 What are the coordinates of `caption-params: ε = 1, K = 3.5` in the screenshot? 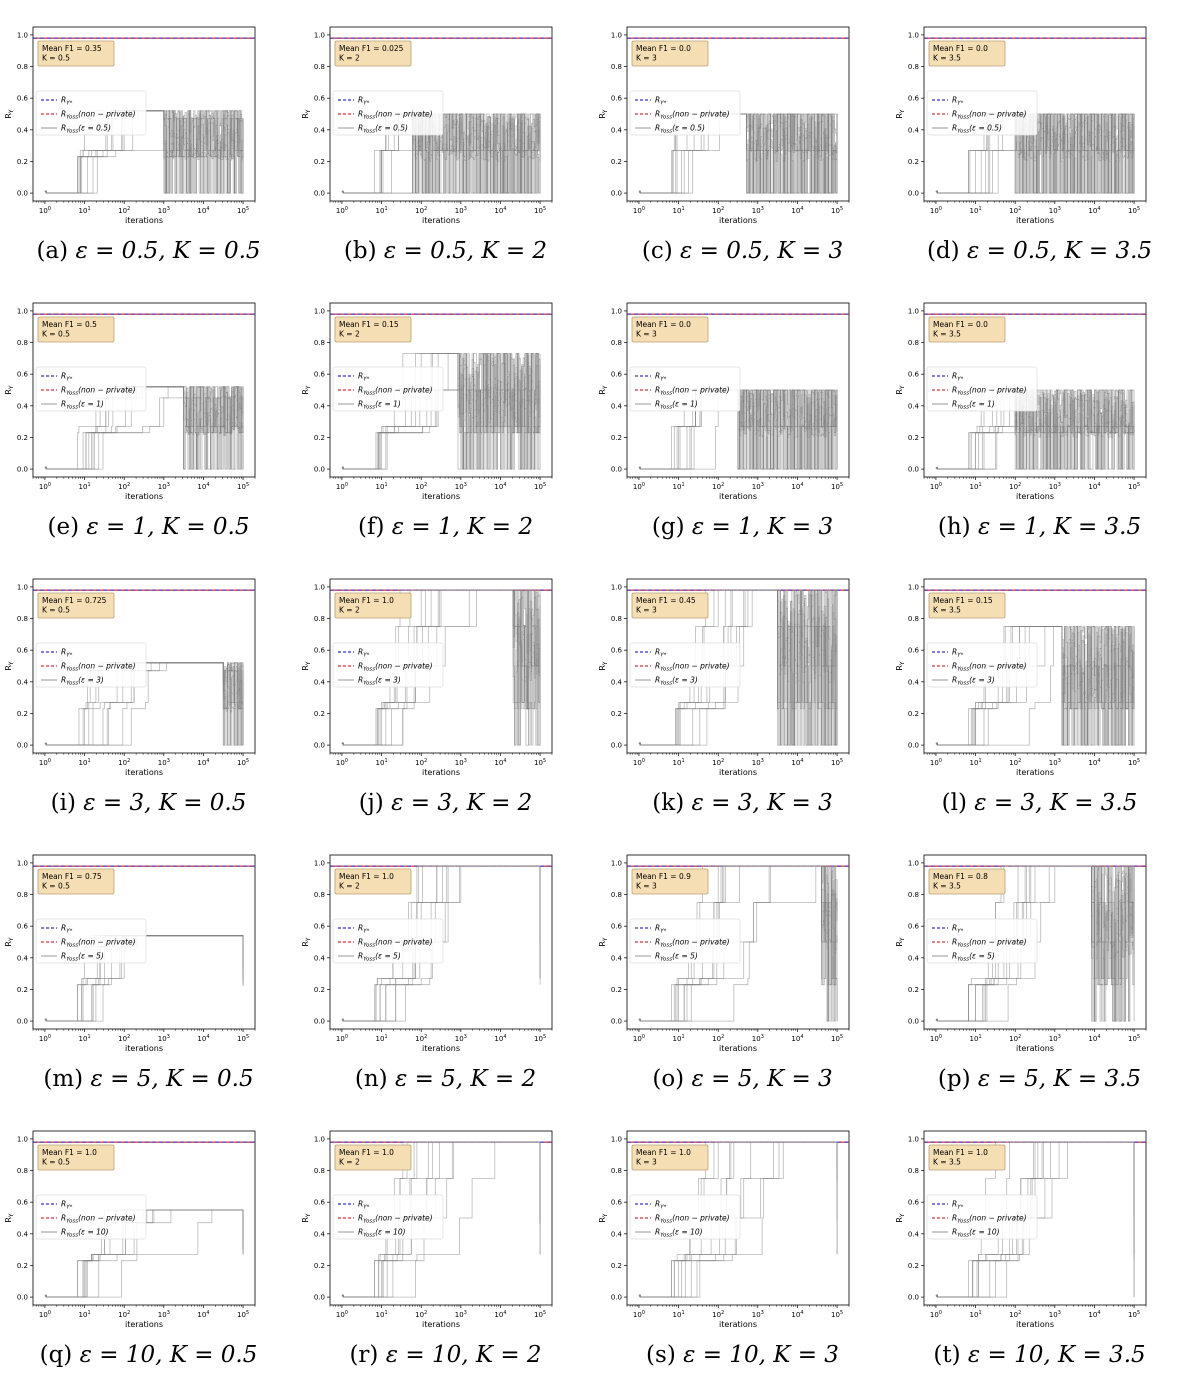 It's located at (1059, 527).